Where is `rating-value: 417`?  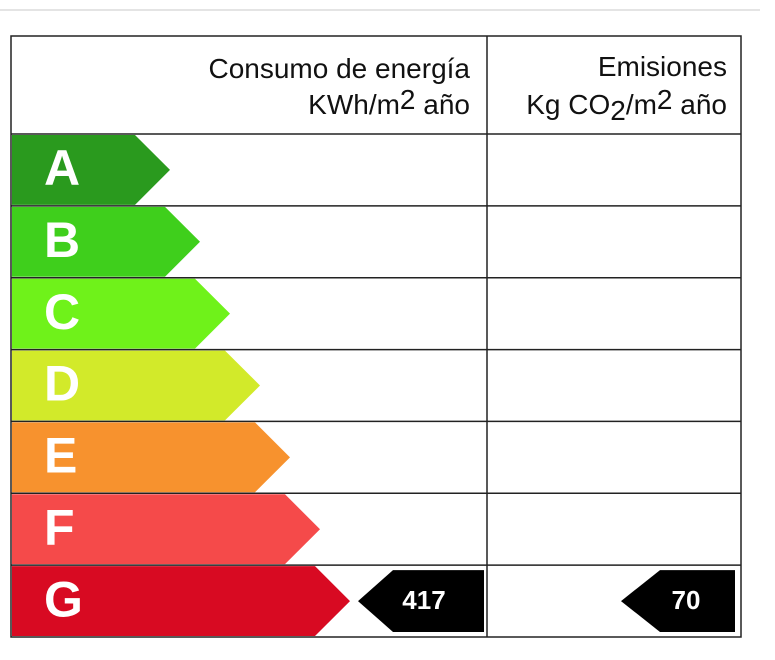
rating-value: 417 is located at coordinates (423, 600).